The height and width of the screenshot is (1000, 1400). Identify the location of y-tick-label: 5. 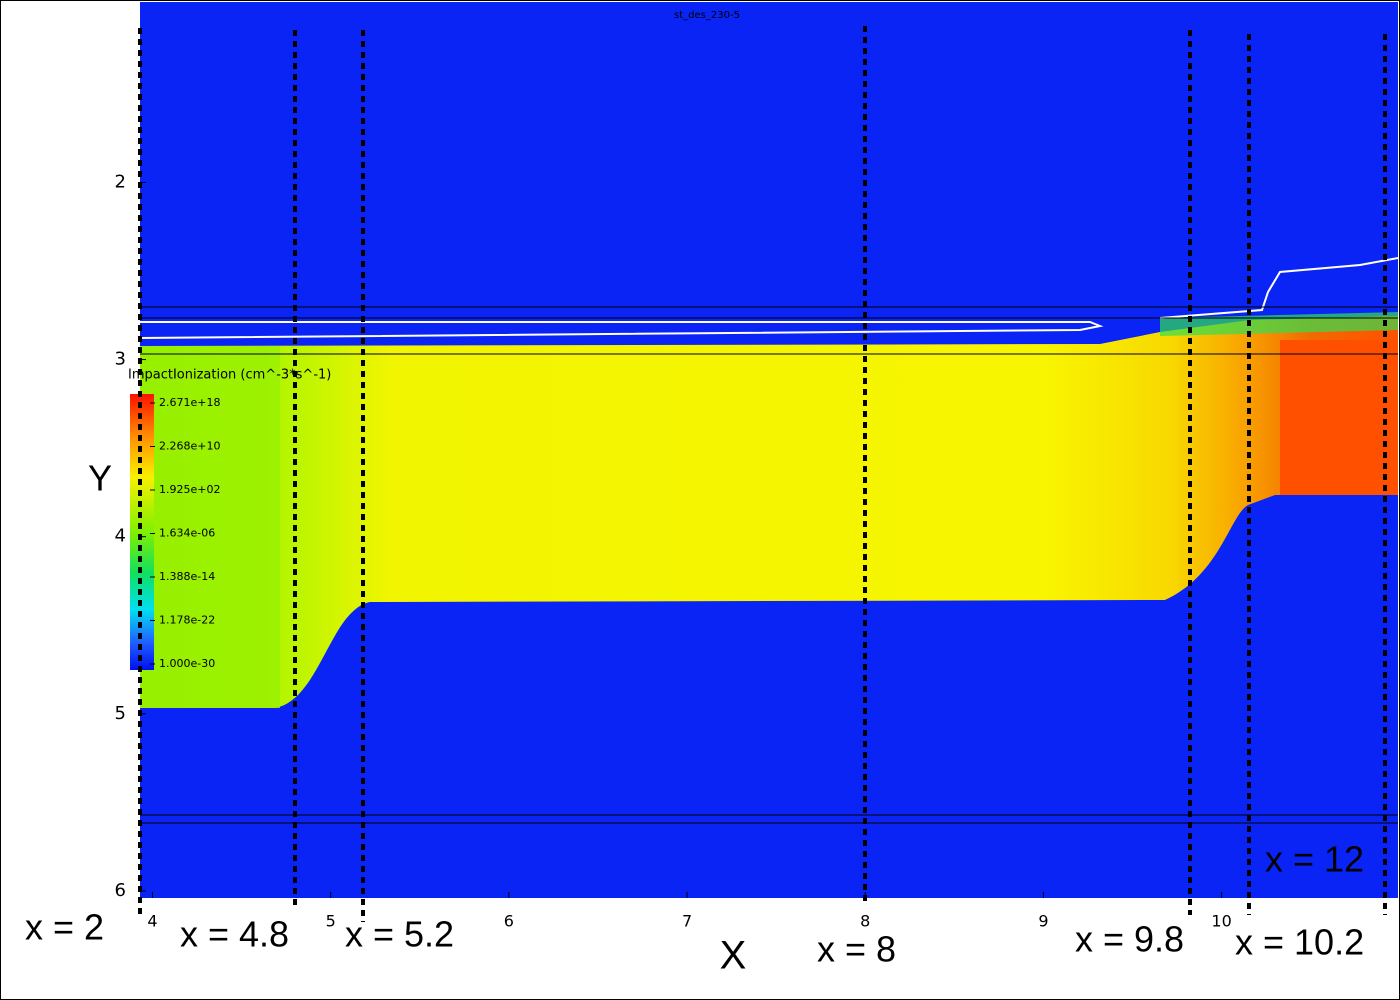
(120, 713).